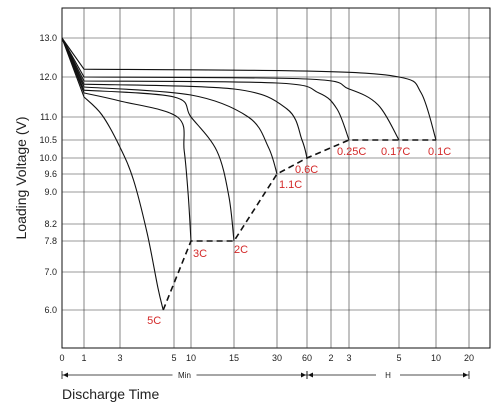 This screenshot has height=404, width=497. I want to click on y-tick-label: 13.0, so click(48, 38).